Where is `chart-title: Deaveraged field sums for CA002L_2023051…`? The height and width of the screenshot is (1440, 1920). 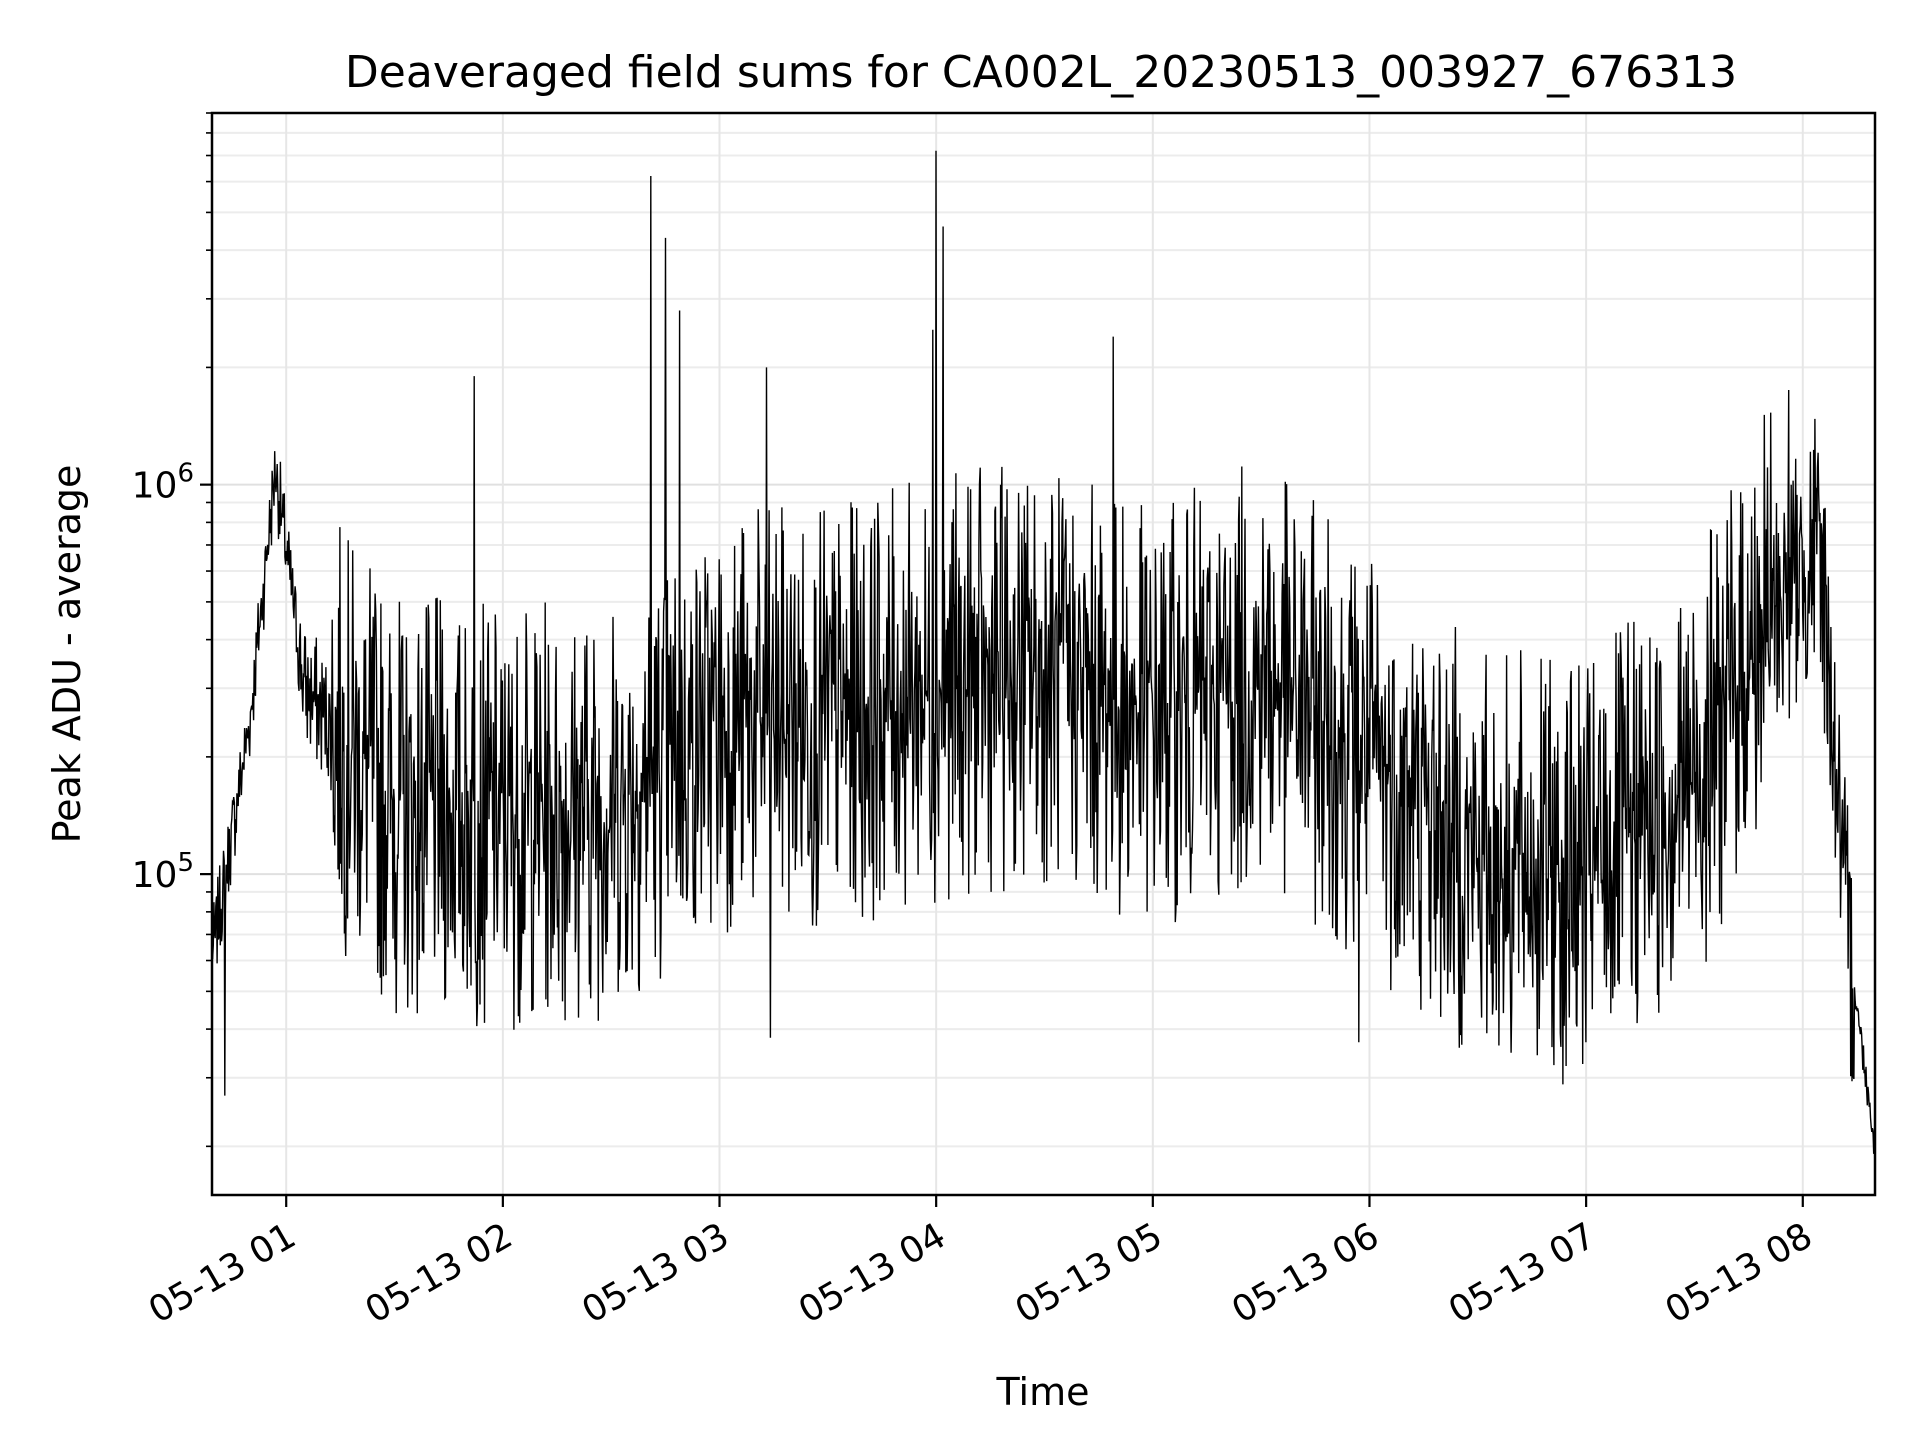
chart-title: Deaveraged field sums for CA002L_2023051… is located at coordinates (1041, 72).